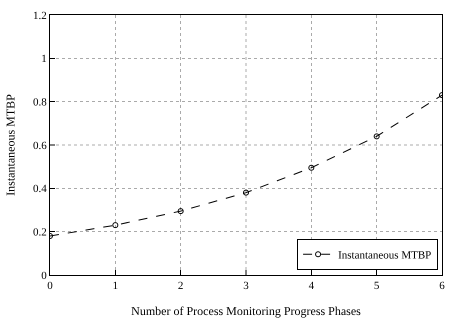 This screenshot has height=326, width=462. What do you see at coordinates (115, 286) in the screenshot?
I see `x-tick-label: 1` at bounding box center [115, 286].